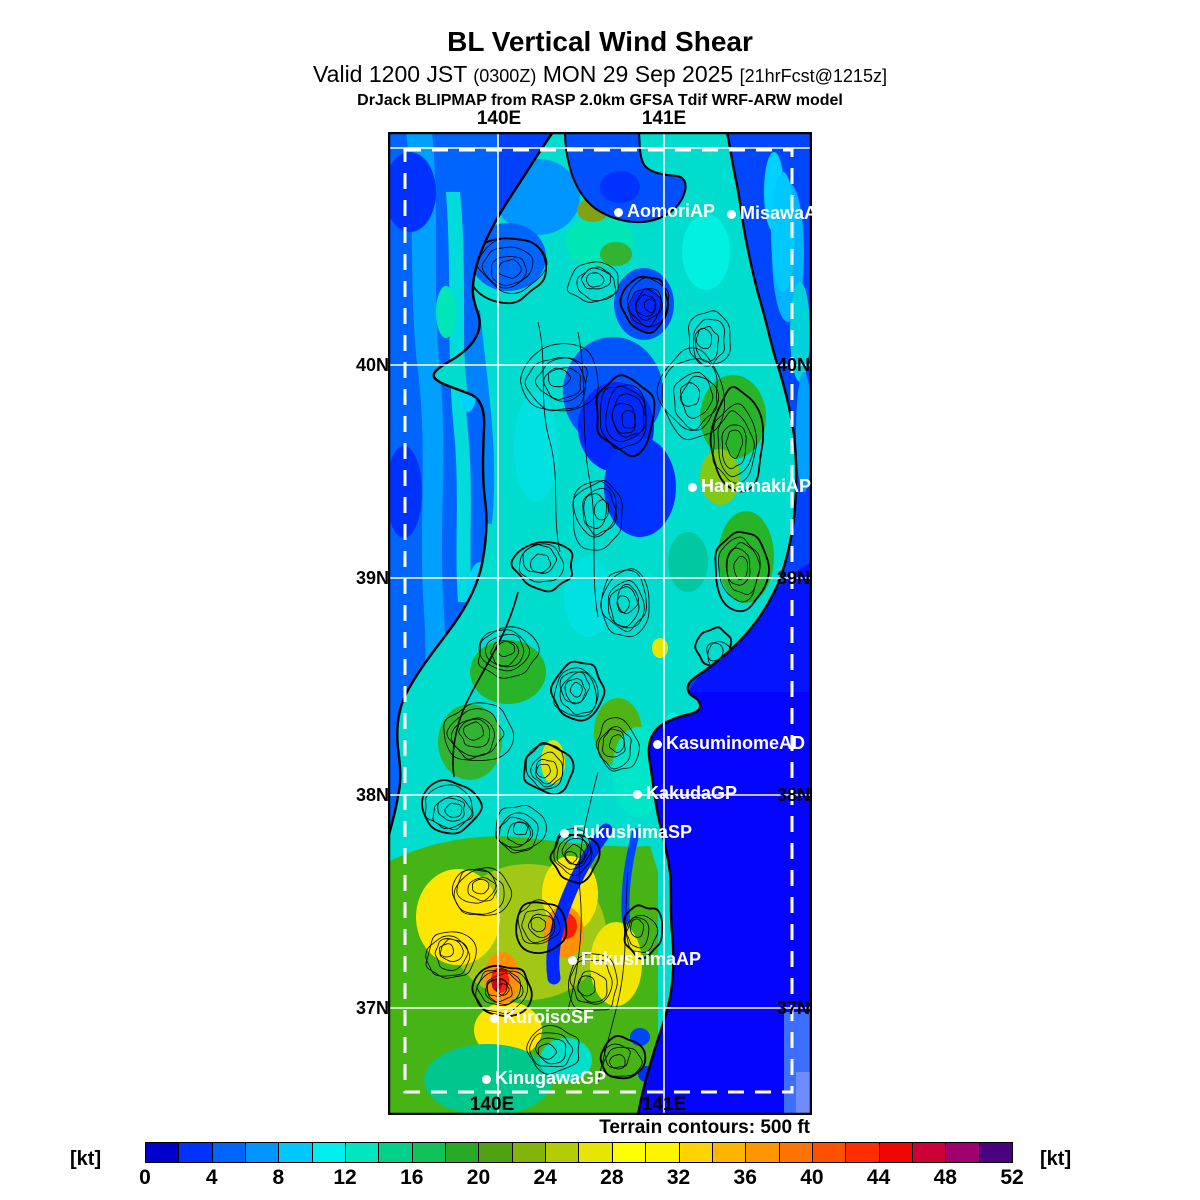 The width and height of the screenshot is (1200, 1200). What do you see at coordinates (529, 1152) in the screenshot?
I see `colorbar-segment-22kt` at bounding box center [529, 1152].